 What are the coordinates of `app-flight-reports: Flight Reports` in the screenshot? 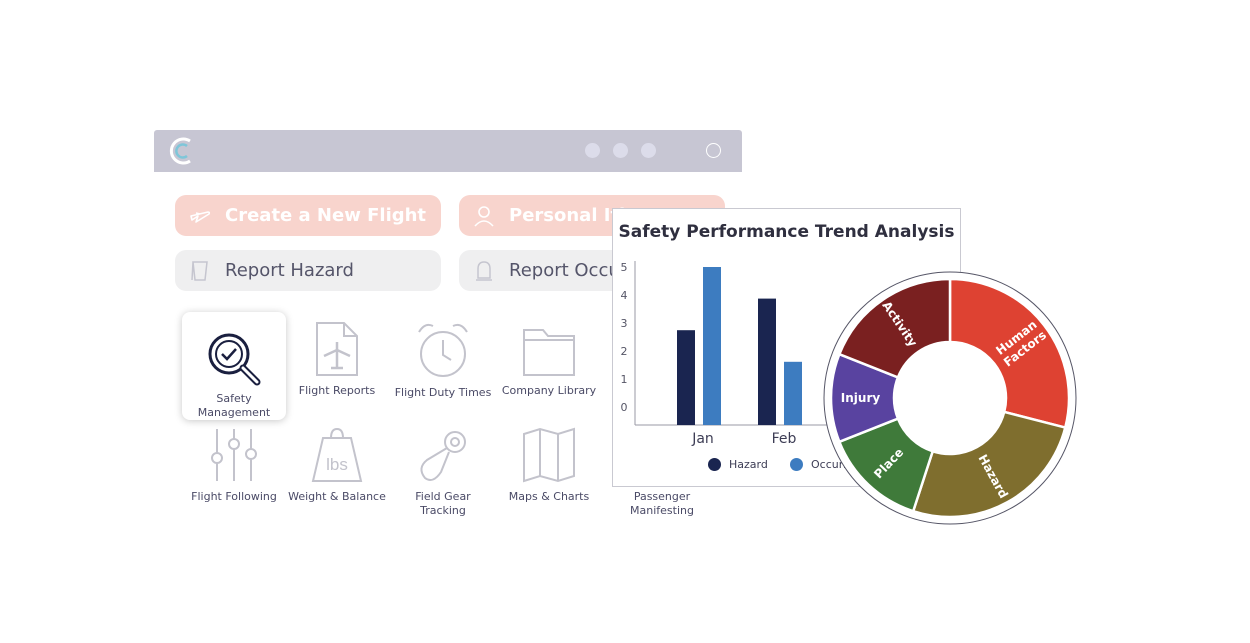 It's located at (337, 359).